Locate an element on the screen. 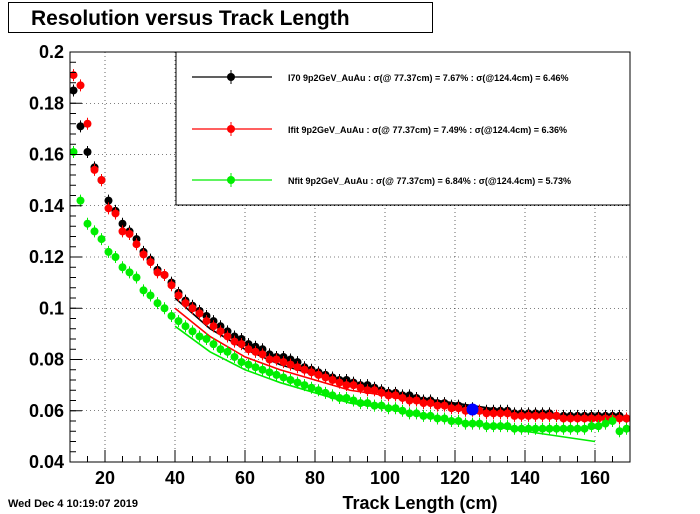 This screenshot has width=700, height=514. timestamp: Wed Dec 4 10:19:07 2019 is located at coordinates (73, 504).